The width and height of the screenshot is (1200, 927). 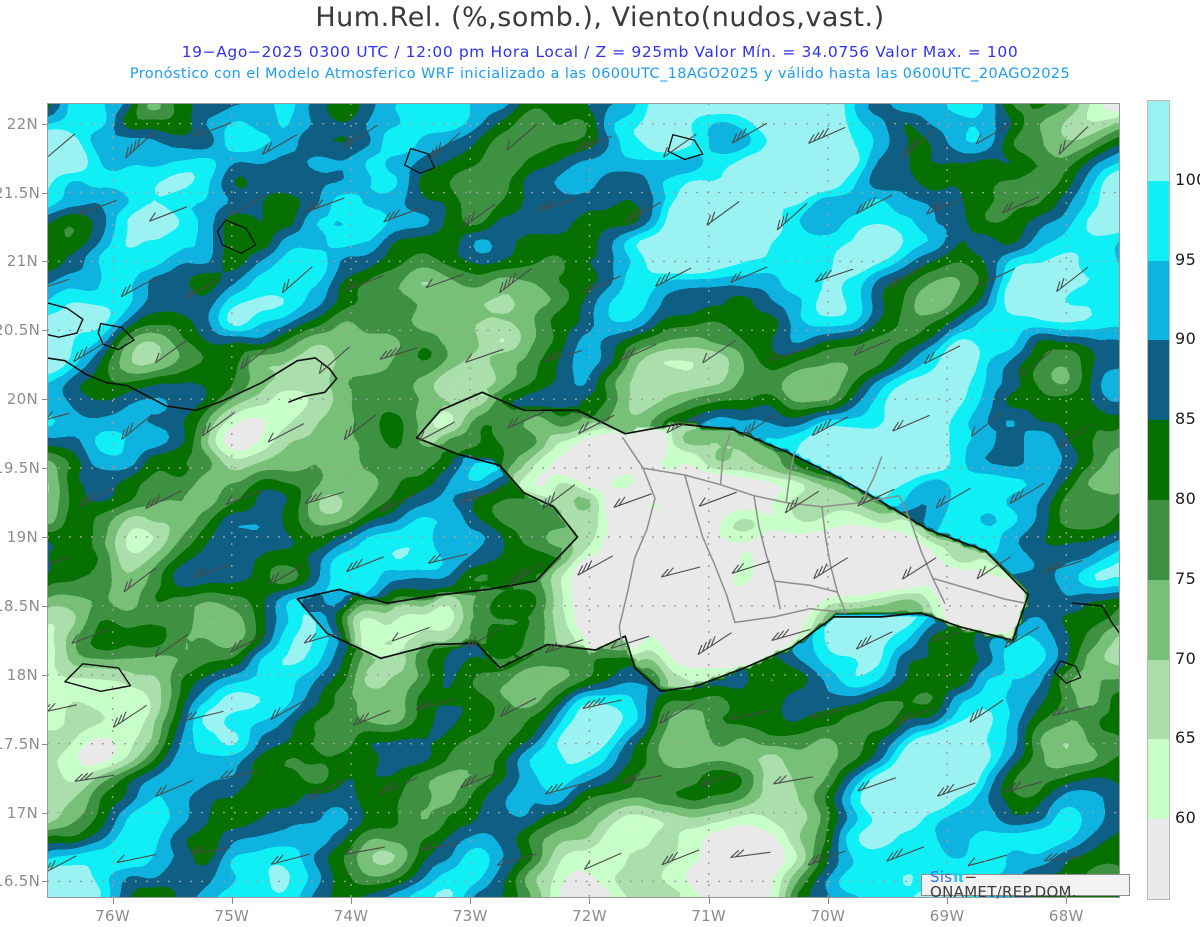 I want to click on page-title: Hum.Rel. (%,somb.), Viento(nudos,vast.), so click(x=600, y=17).